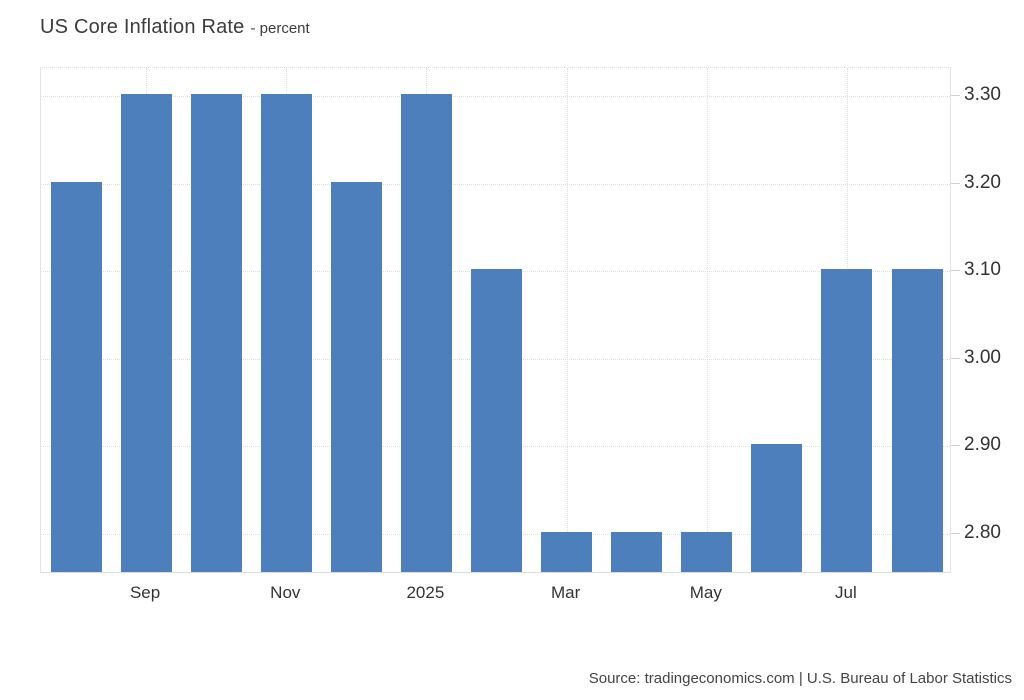  I want to click on bar-jan-2025, so click(426, 333).